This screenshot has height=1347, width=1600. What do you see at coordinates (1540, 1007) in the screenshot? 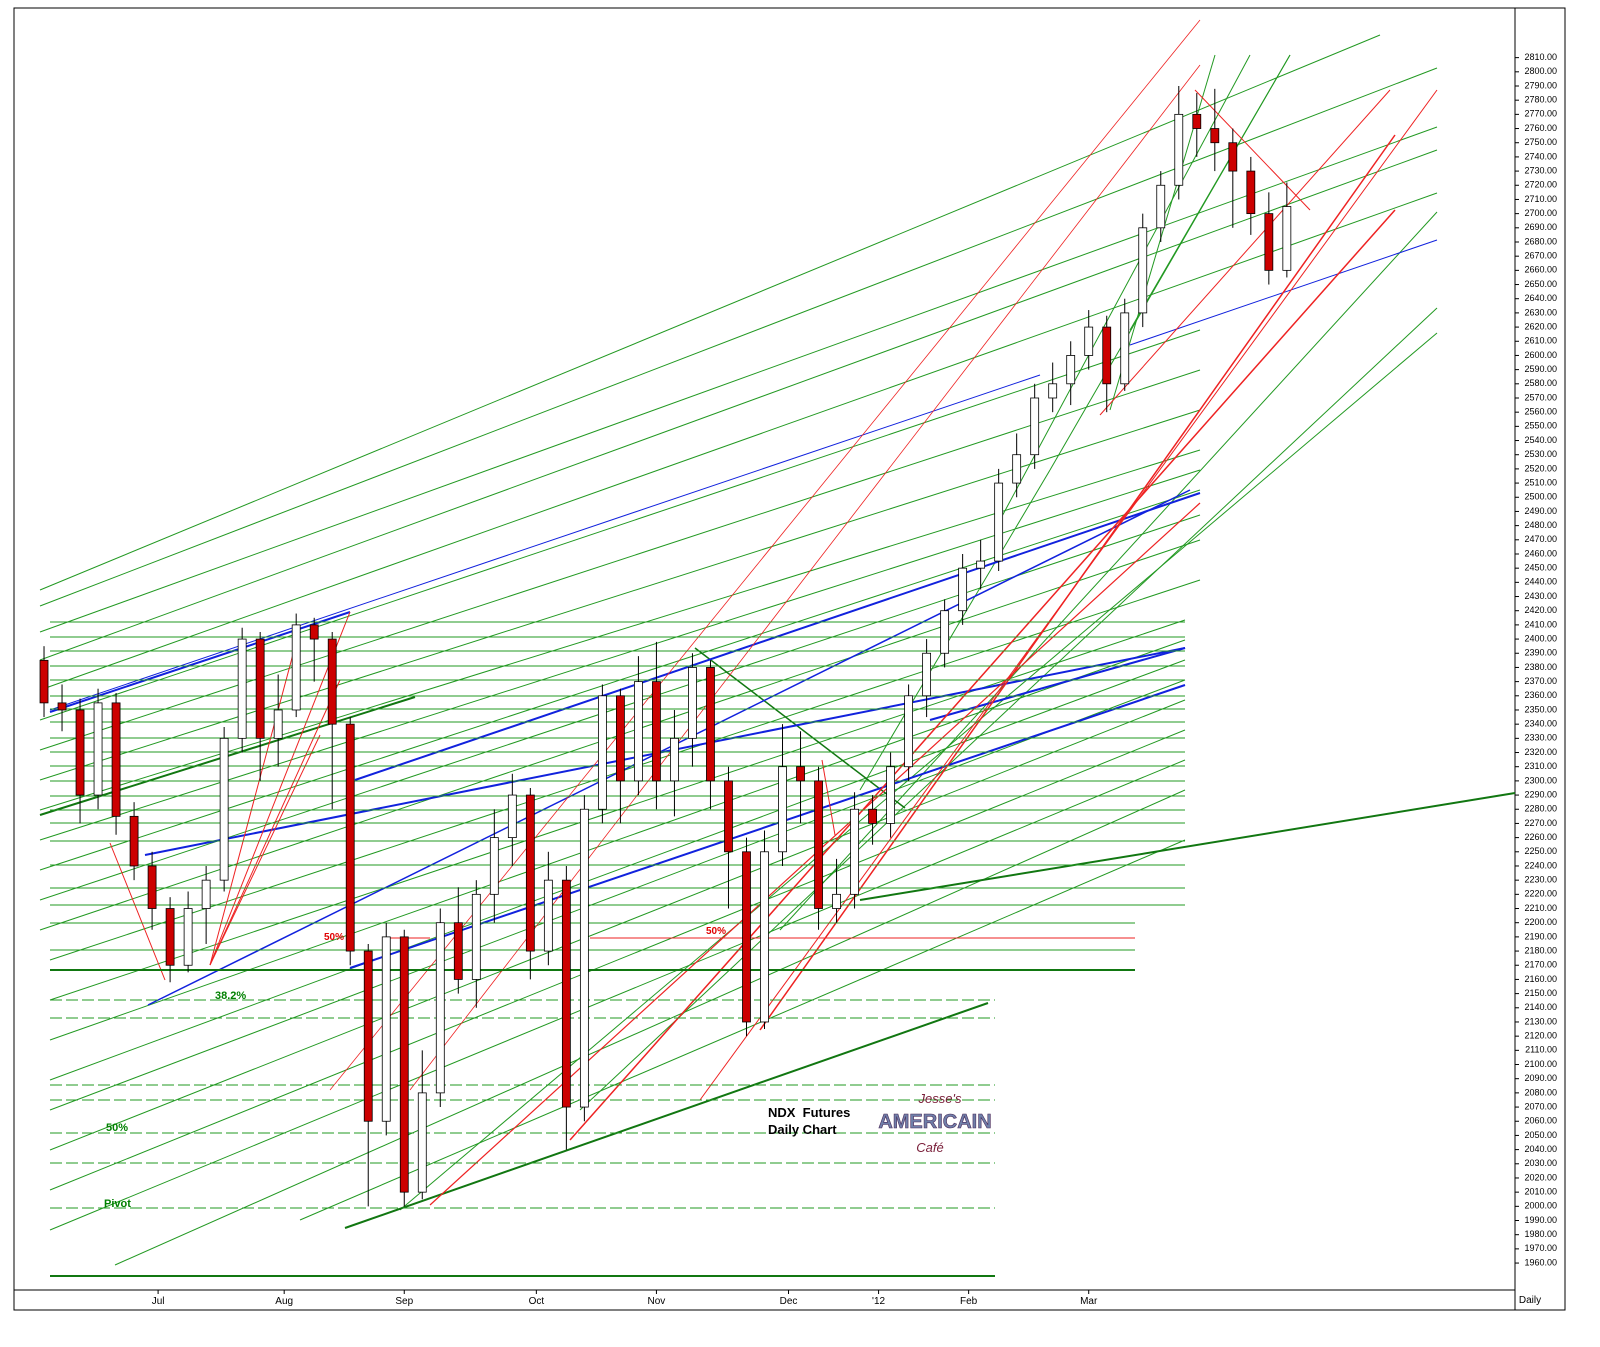
I see `y-tick-label: 2140.00` at bounding box center [1540, 1007].